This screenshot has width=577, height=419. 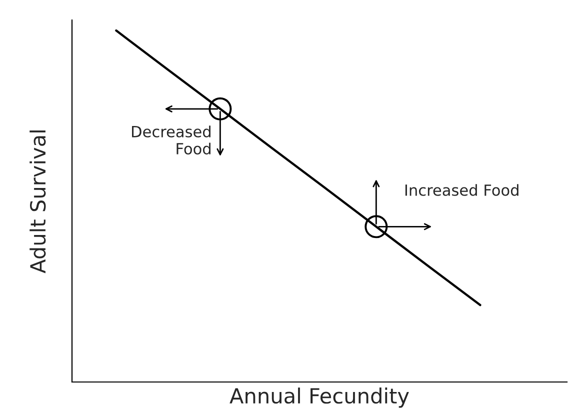 What do you see at coordinates (171, 140) in the screenshot?
I see `annotation: Decreased Food` at bounding box center [171, 140].